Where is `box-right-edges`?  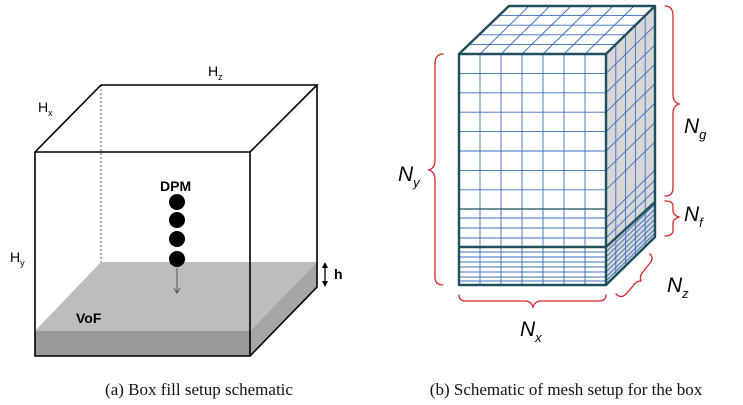
box-right-edges is located at coordinates (283, 221).